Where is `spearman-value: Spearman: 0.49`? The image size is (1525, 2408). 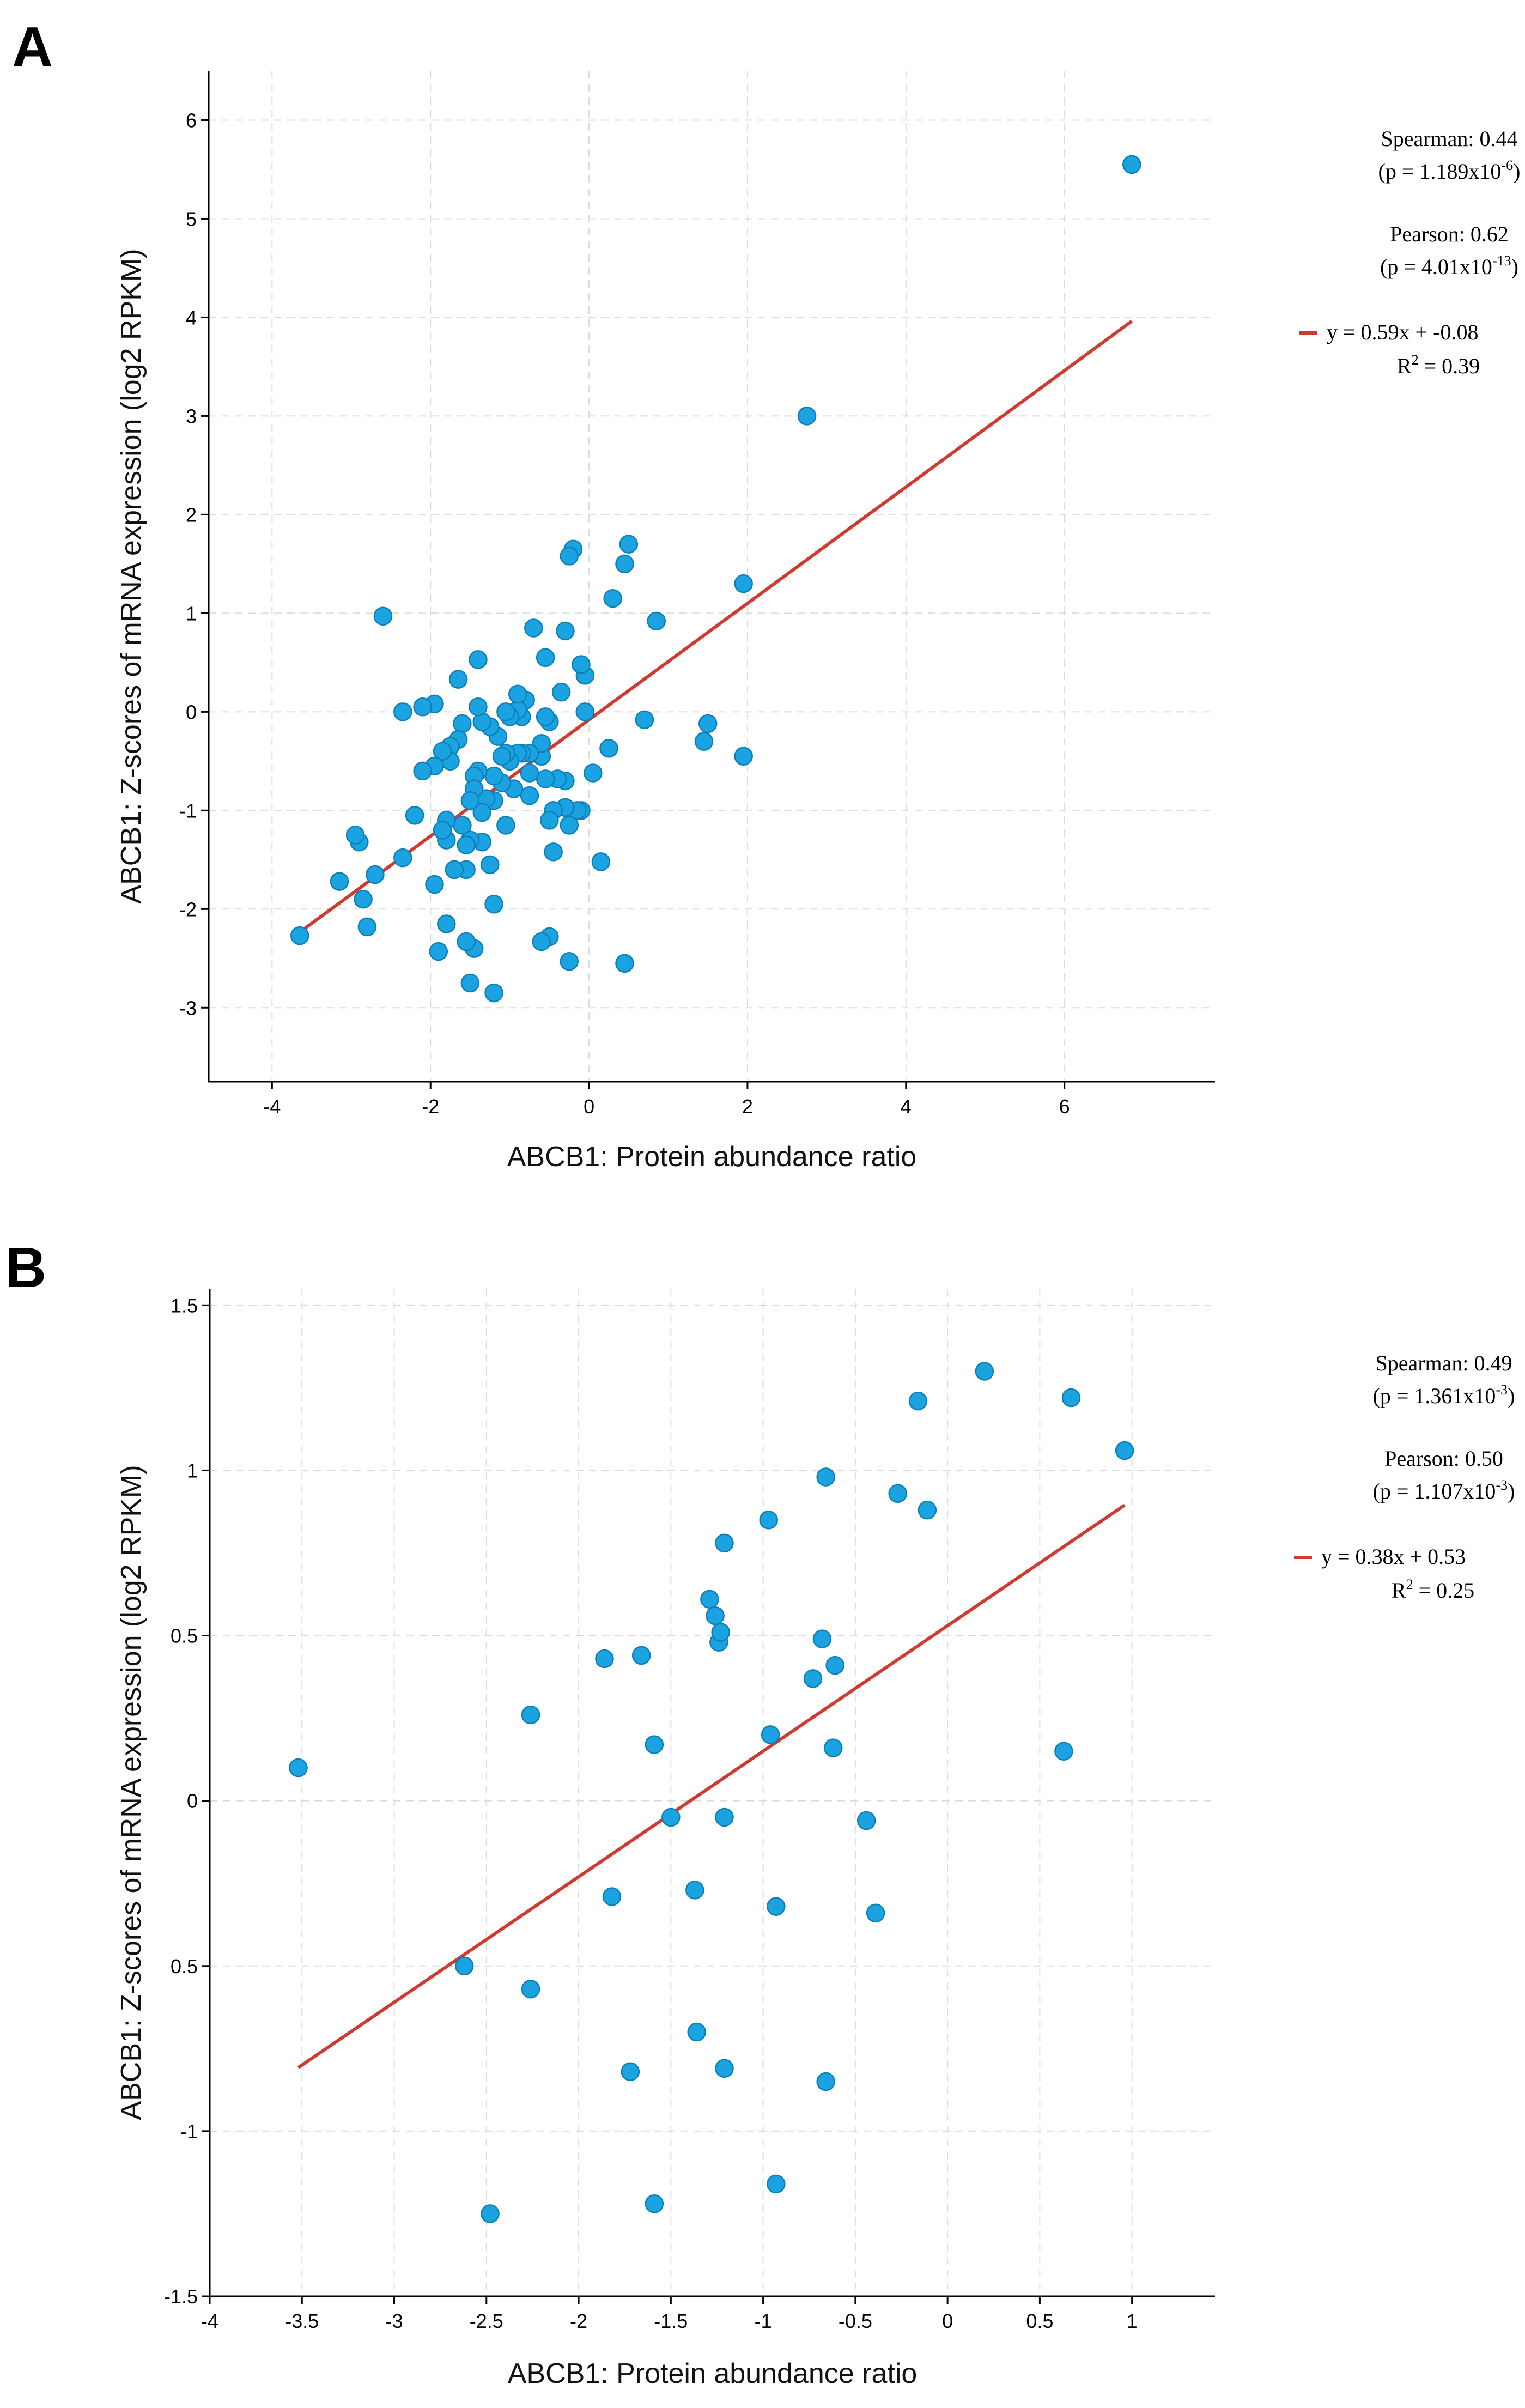 spearman-value: Spearman: 0.49 is located at coordinates (1443, 1363).